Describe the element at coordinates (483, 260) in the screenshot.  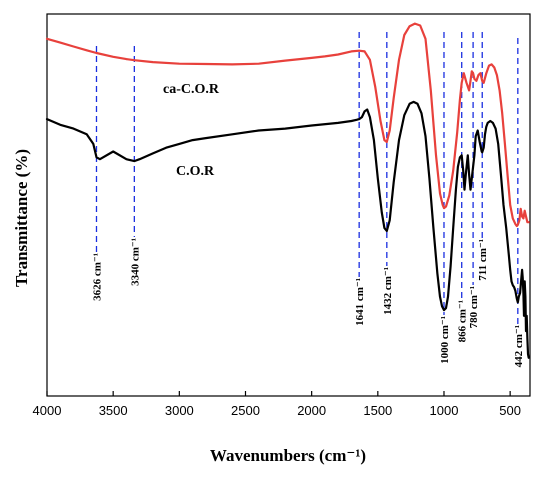
I see `peak-label-711: 711 cm⁻¹` at that location.